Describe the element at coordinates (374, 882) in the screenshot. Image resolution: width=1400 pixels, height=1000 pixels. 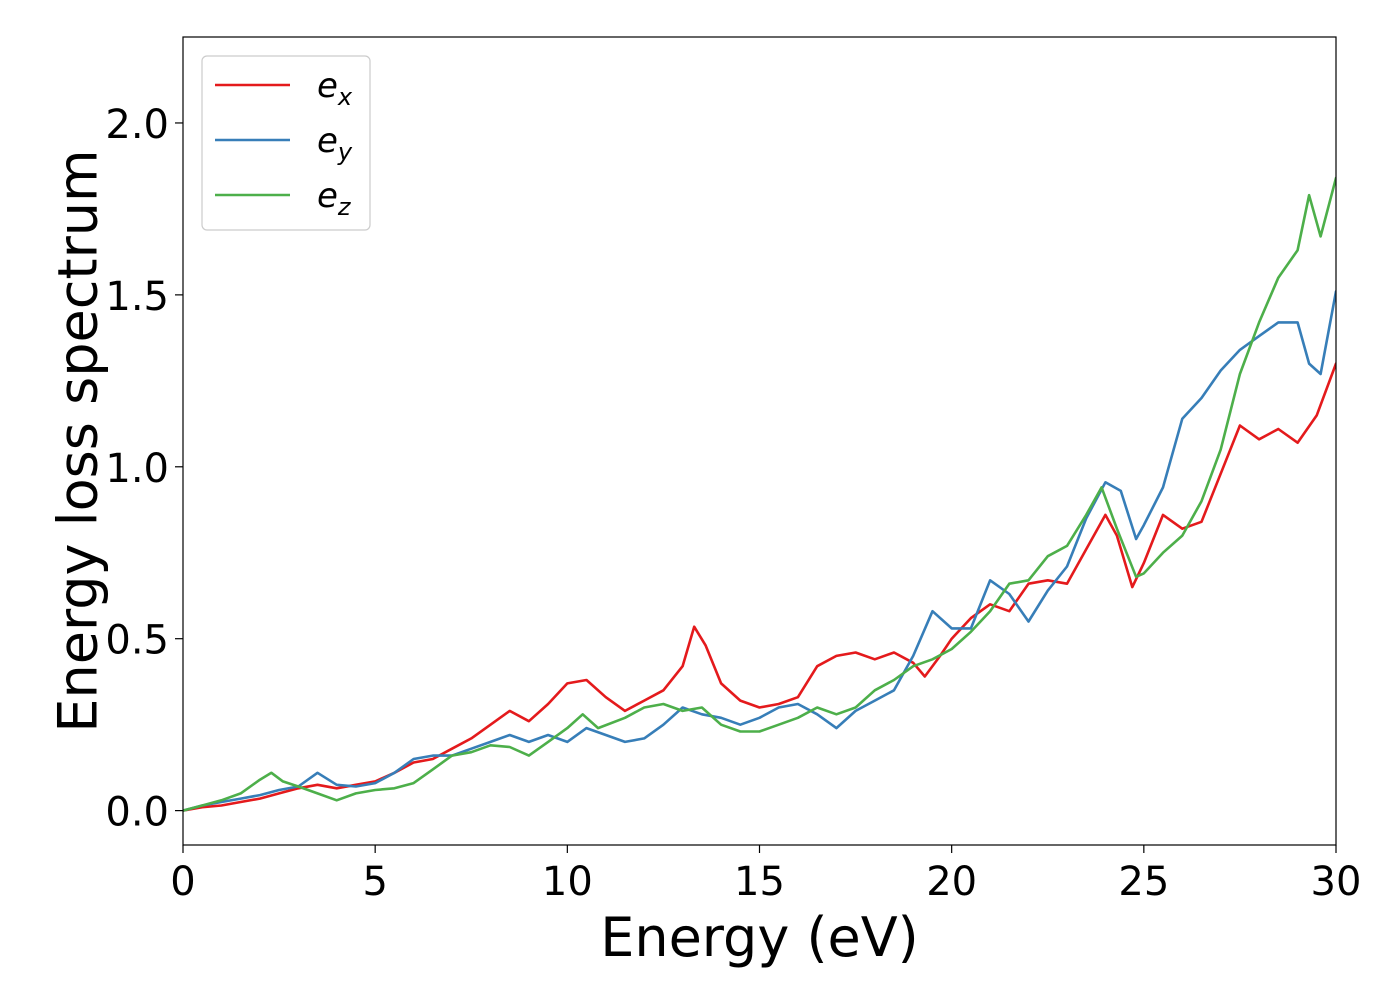
I see `x-tick-label: 5` at that location.